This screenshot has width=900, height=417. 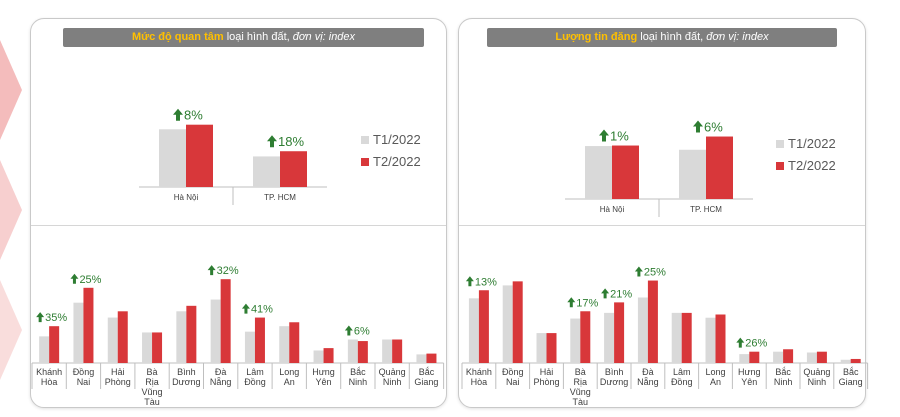 What do you see at coordinates (323, 372) in the screenshot?
I see `category-label-line: Hưng` at bounding box center [323, 372].